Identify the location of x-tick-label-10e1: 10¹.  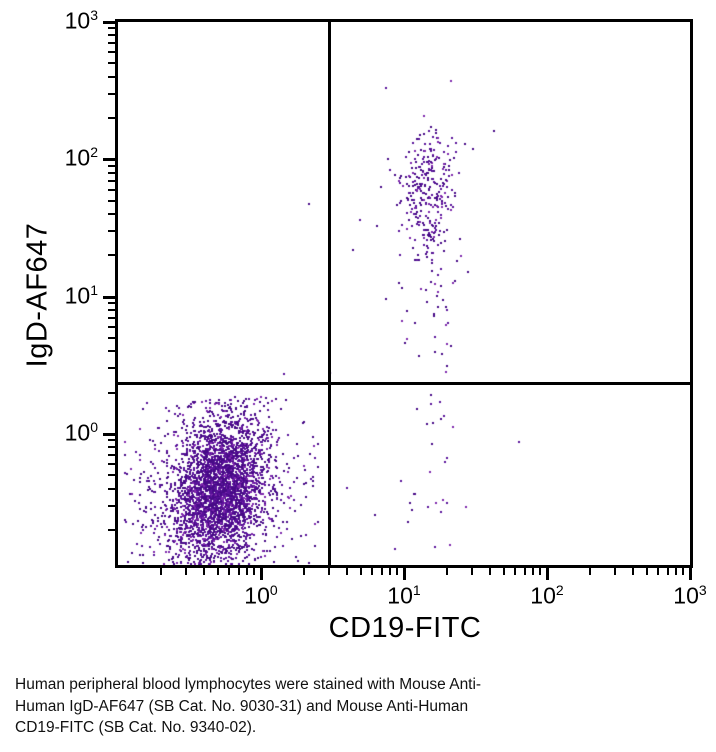
(404, 595).